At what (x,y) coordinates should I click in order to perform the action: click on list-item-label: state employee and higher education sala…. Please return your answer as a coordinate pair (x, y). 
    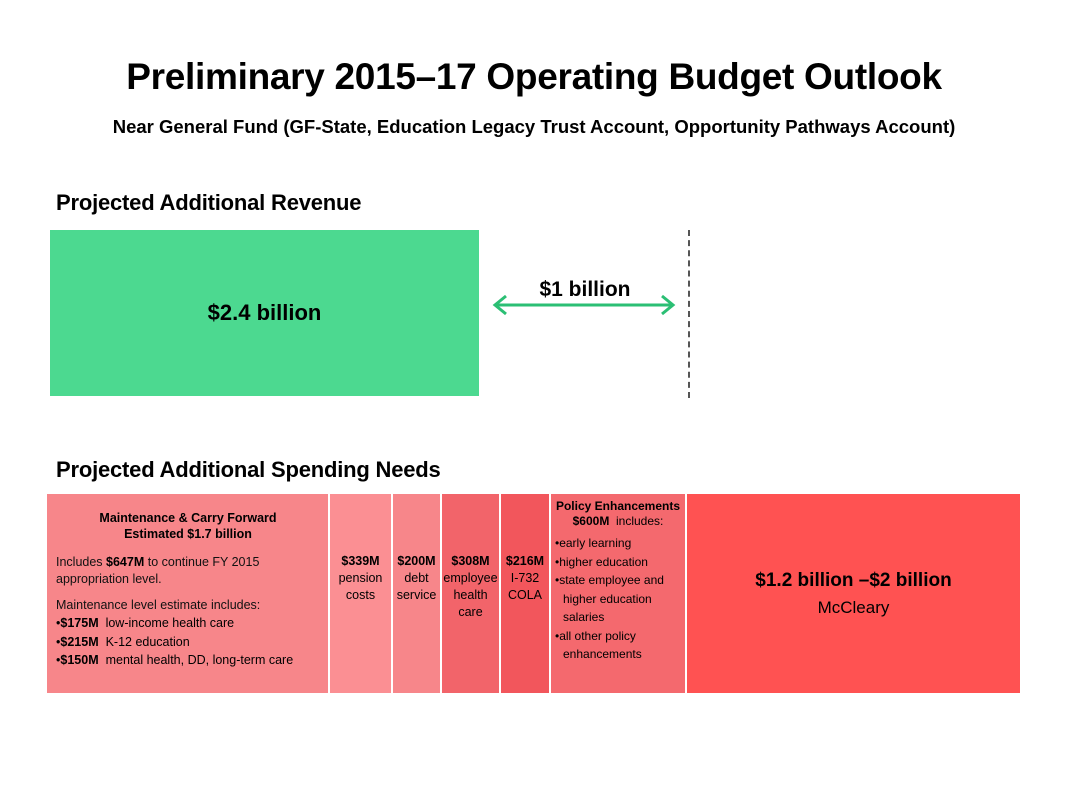
    Looking at the image, I should click on (611, 598).